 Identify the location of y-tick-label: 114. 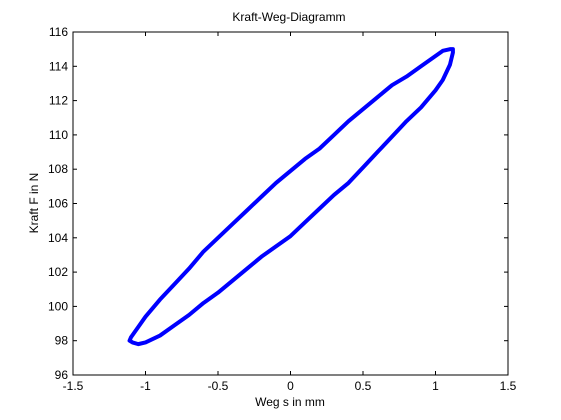
(58, 66).